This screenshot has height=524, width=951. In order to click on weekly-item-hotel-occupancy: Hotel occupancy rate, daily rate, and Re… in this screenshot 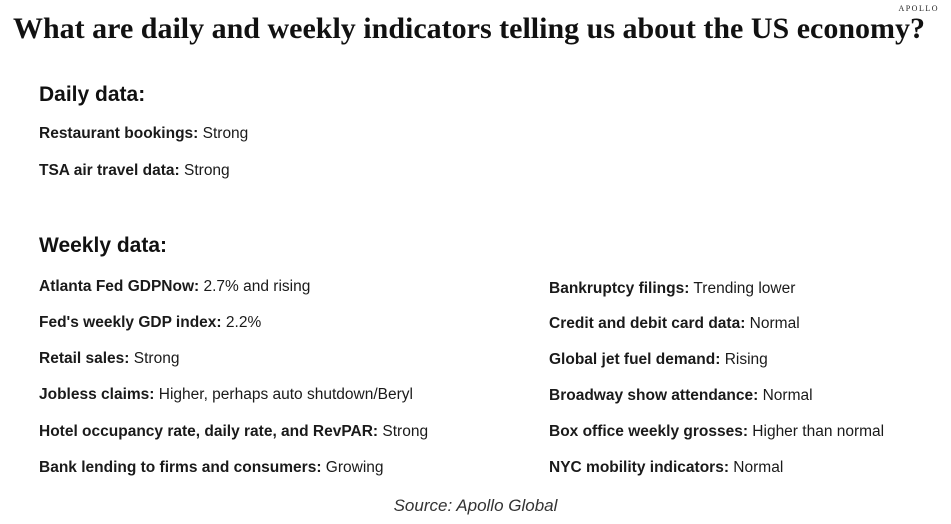, I will do `click(233, 432)`.